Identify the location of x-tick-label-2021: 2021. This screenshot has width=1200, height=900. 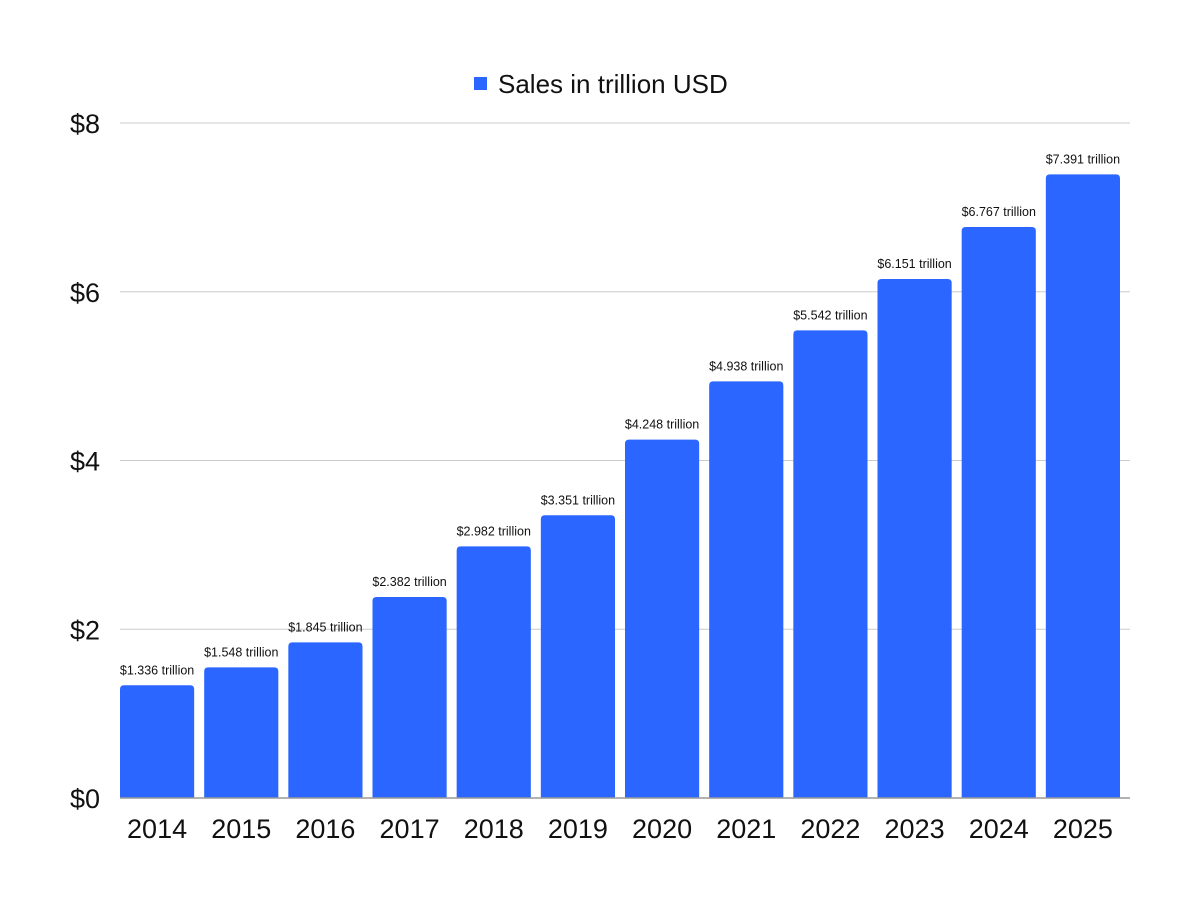
(746, 829).